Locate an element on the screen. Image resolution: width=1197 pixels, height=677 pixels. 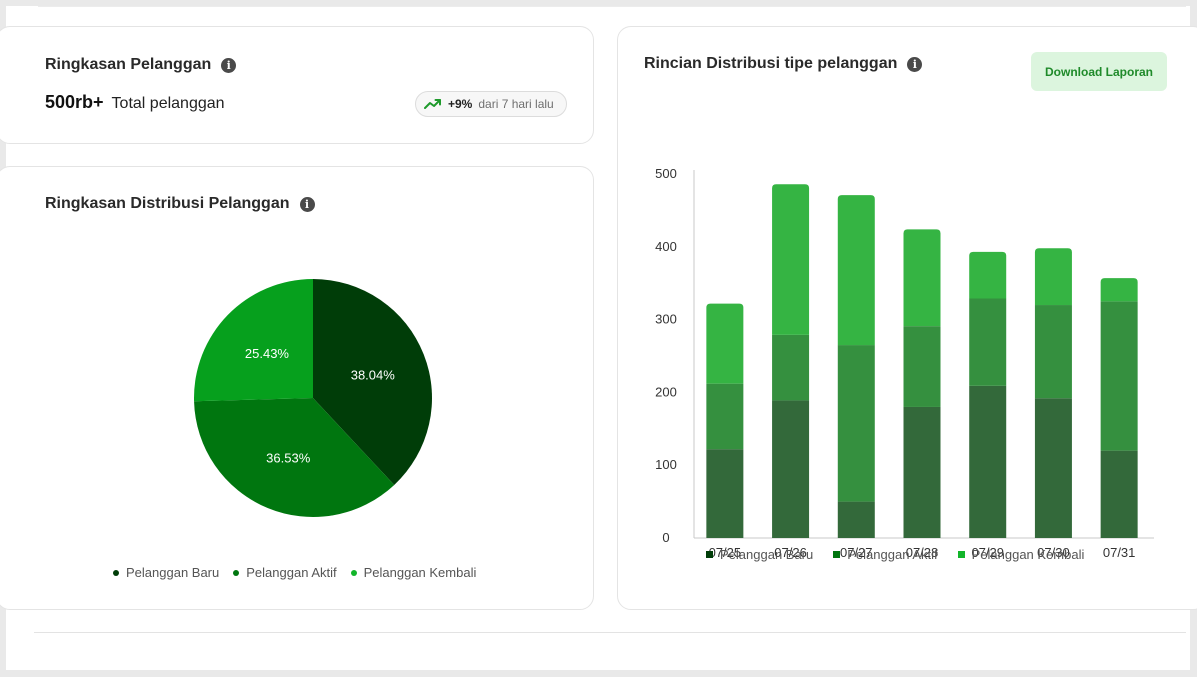
pie-card-title: Ringkasan Distribusi Pelanggan is located at coordinates (167, 203).